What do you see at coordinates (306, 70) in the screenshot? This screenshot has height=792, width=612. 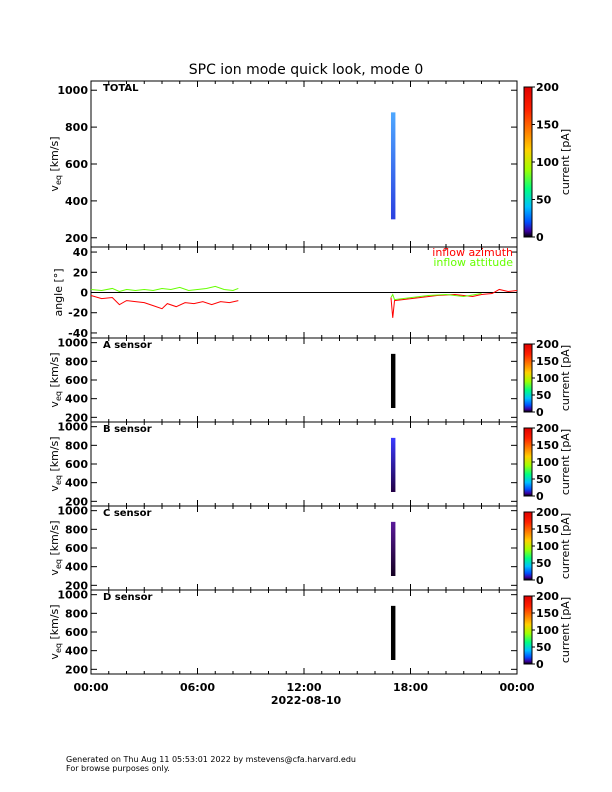 I see `chart-title: SPC ion mode quick look, mode 0` at bounding box center [306, 70].